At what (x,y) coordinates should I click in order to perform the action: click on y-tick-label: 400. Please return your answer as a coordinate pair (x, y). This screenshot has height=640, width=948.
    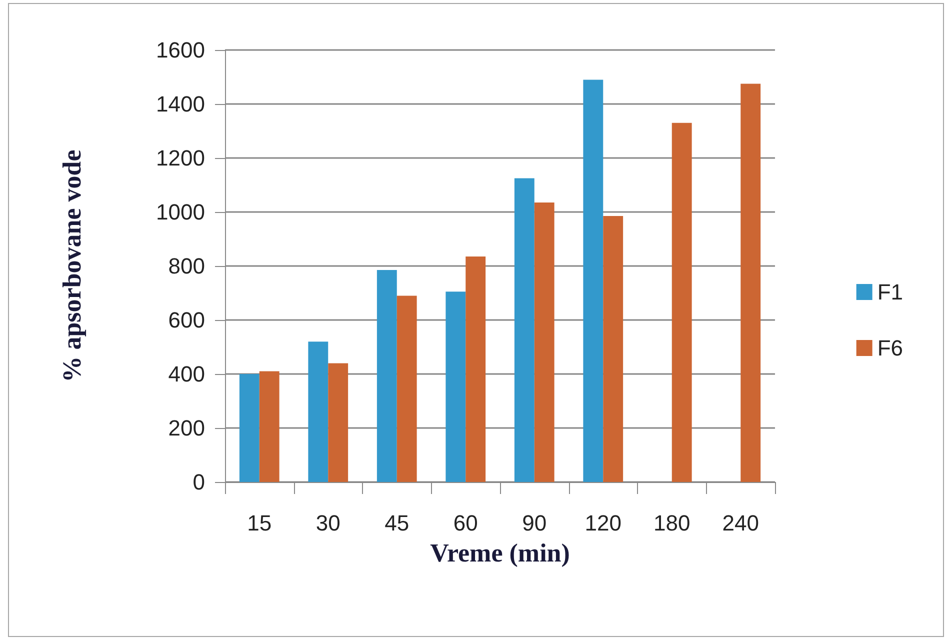
    Looking at the image, I should click on (186, 374).